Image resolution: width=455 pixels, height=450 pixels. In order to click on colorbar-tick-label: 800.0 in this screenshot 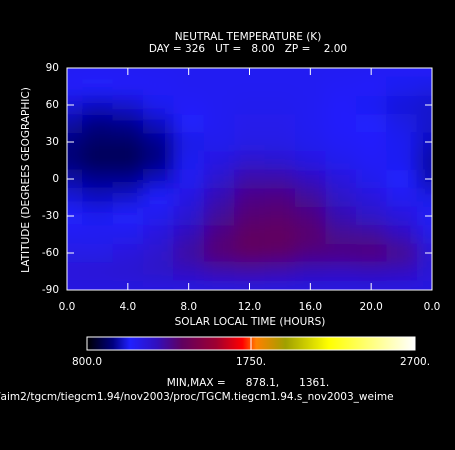, I will do `click(87, 362)`.